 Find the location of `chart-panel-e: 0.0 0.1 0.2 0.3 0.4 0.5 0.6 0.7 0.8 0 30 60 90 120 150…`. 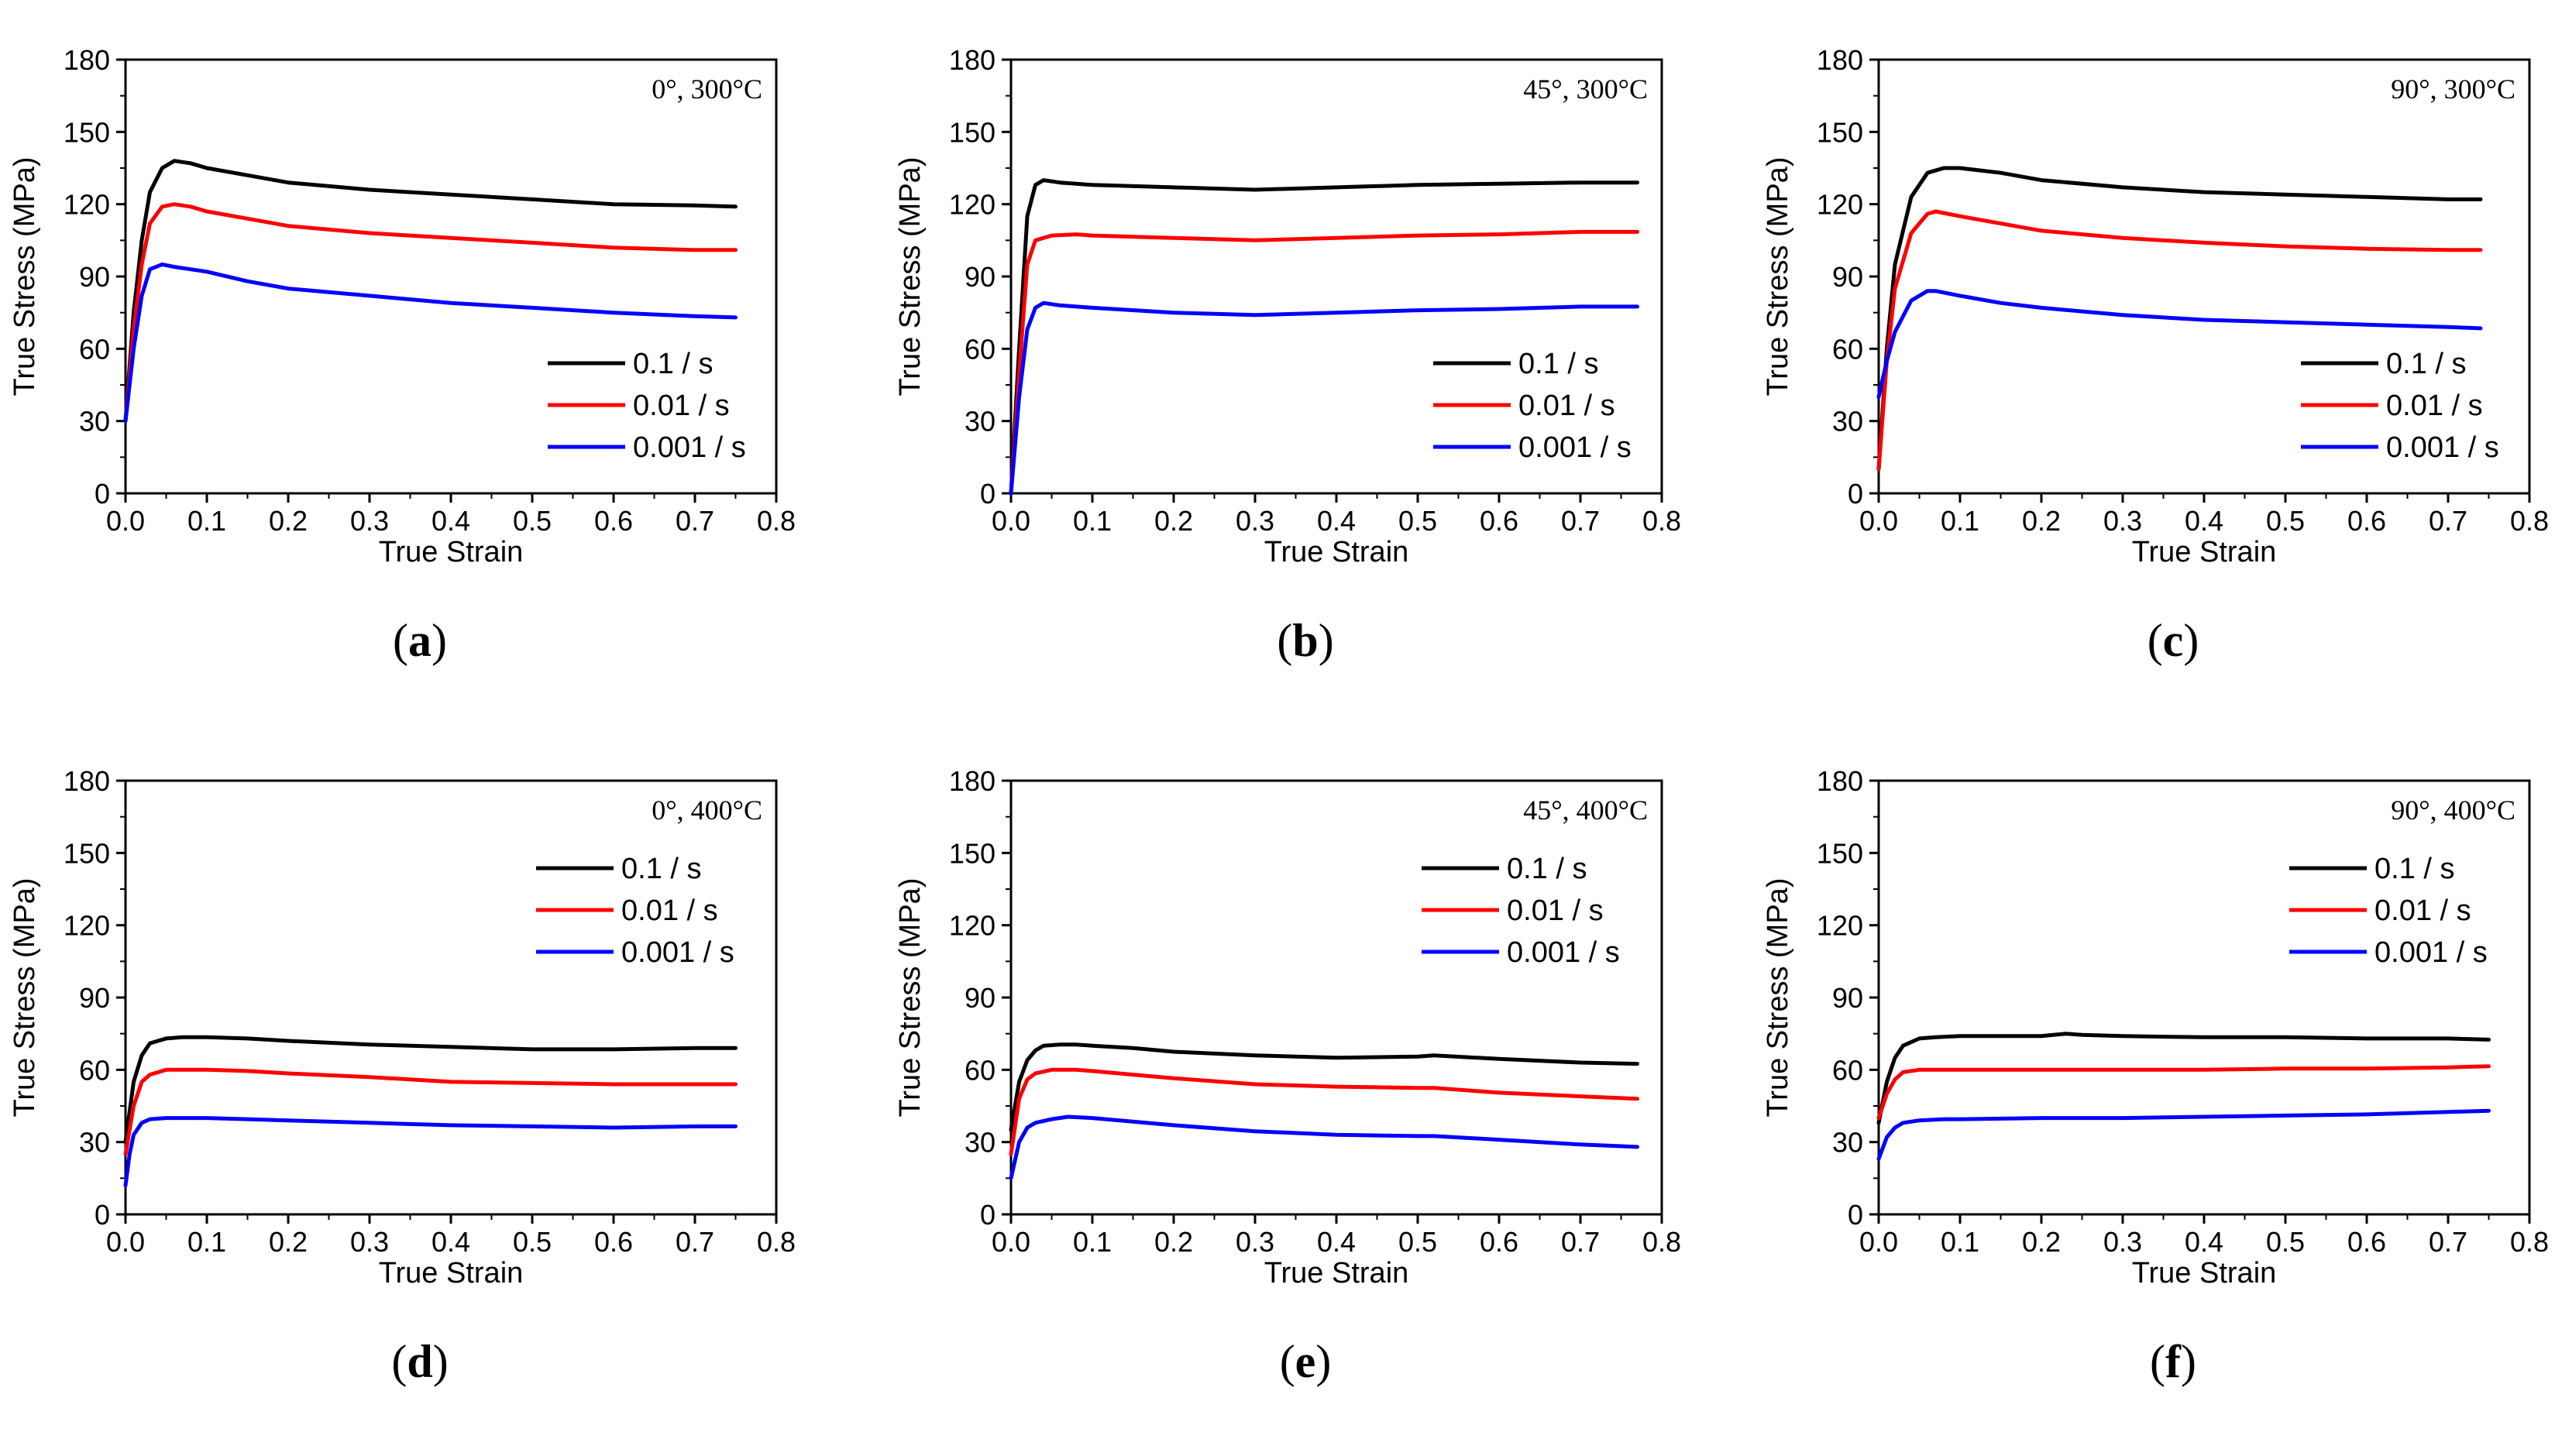

chart-panel-e: 0.0 0.1 0.2 0.3 0.4 0.5 0.6 0.7 0.8 0 30 60 90 120 150… is located at coordinates (1287, 1076).